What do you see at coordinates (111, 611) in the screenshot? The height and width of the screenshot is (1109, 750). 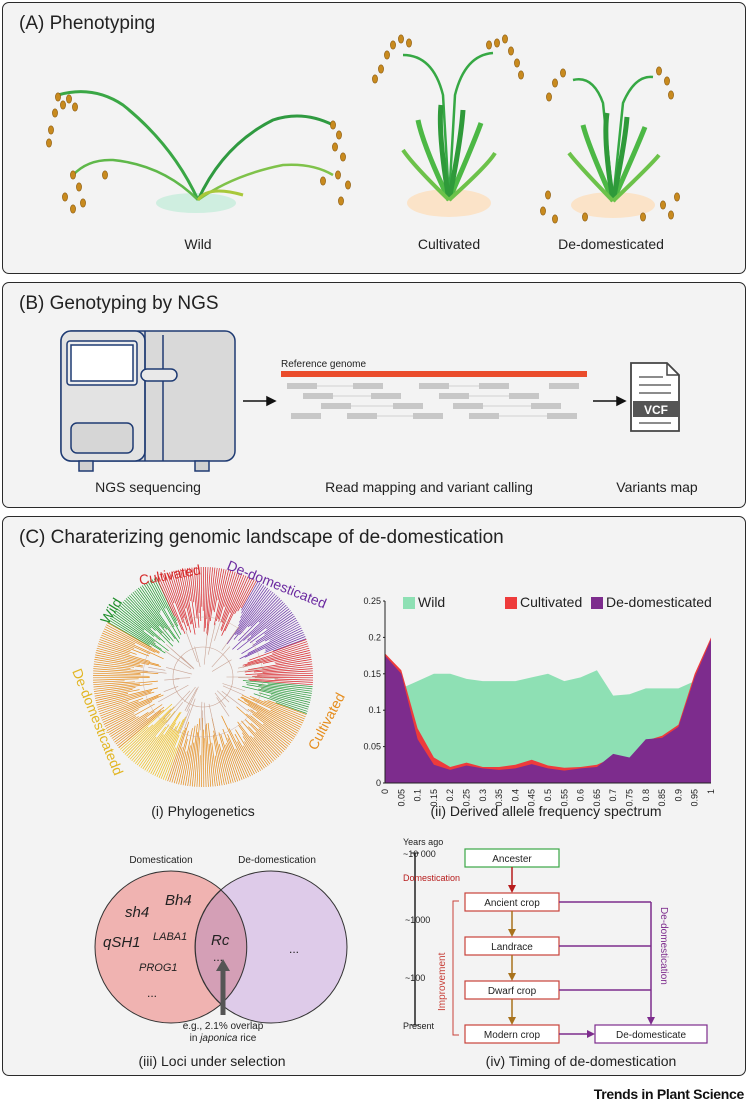 I see `svg-text: Wild` at bounding box center [111, 611].